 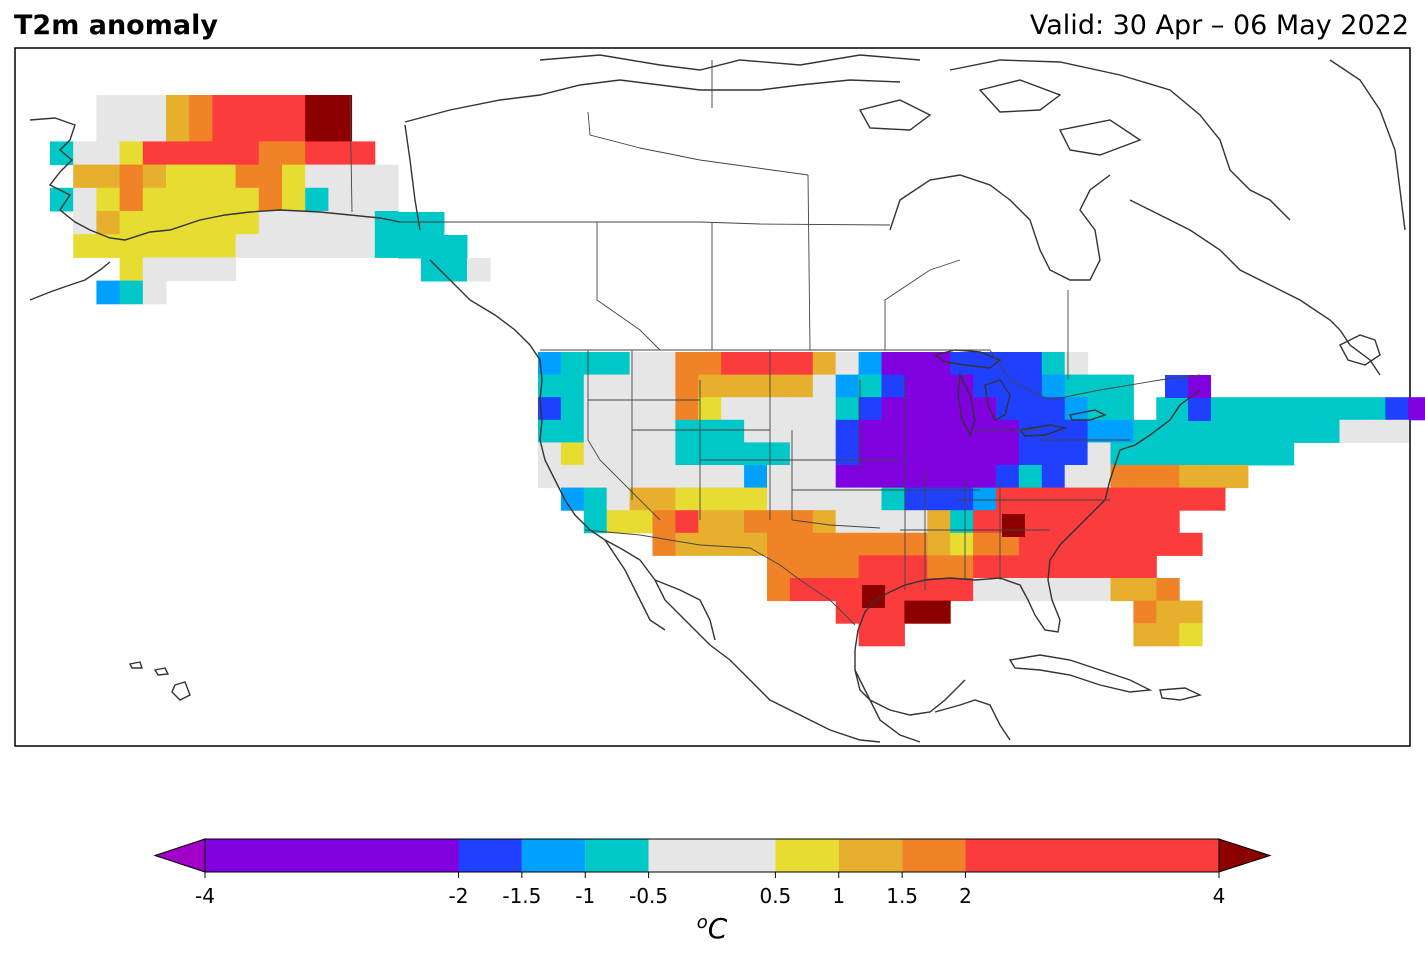 What do you see at coordinates (1245, 855) in the screenshot?
I see `colorbar-extend-high` at bounding box center [1245, 855].